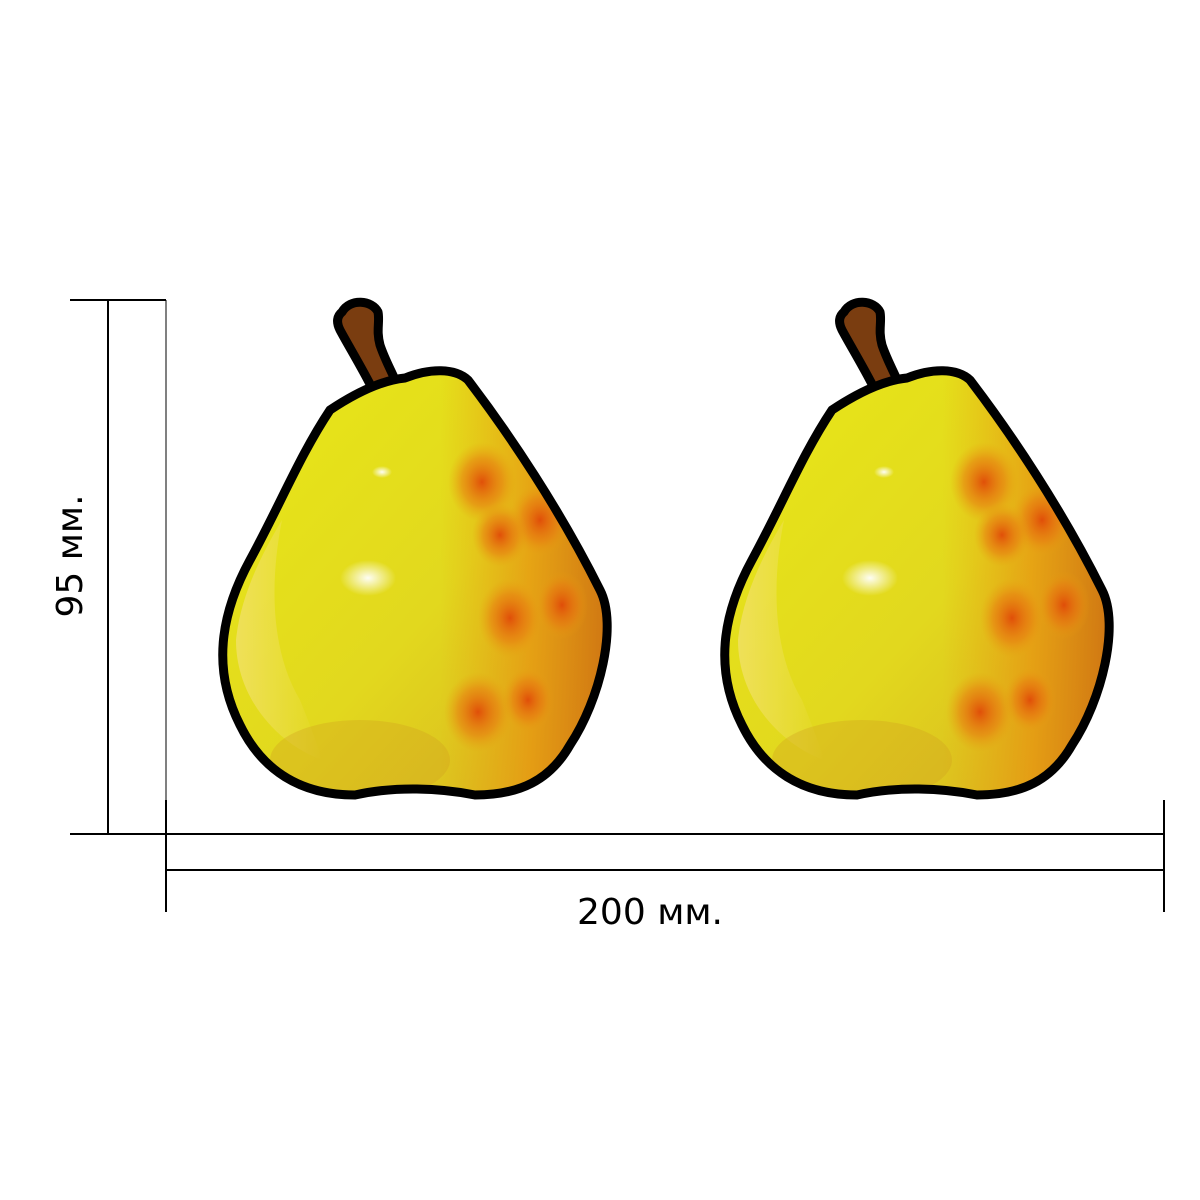 The height and width of the screenshot is (1200, 1200). I want to click on pear-left, so click(421, 556).